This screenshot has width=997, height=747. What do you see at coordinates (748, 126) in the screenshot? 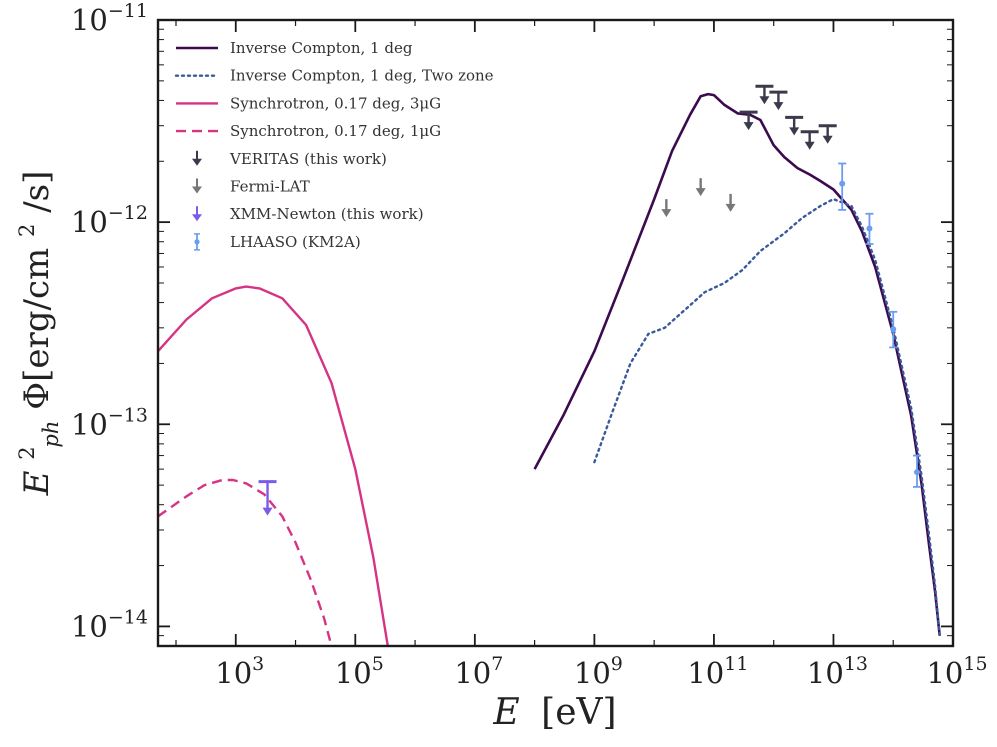
I see `upper-limit-veritas-this-work-0-head` at bounding box center [748, 126].